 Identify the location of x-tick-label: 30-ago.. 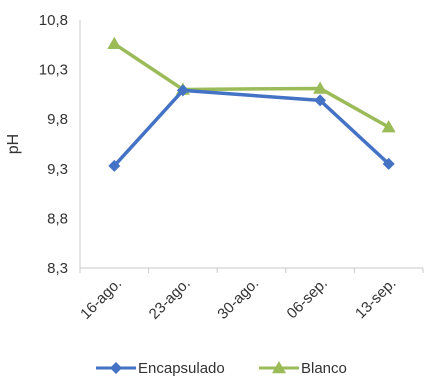
(238, 299).